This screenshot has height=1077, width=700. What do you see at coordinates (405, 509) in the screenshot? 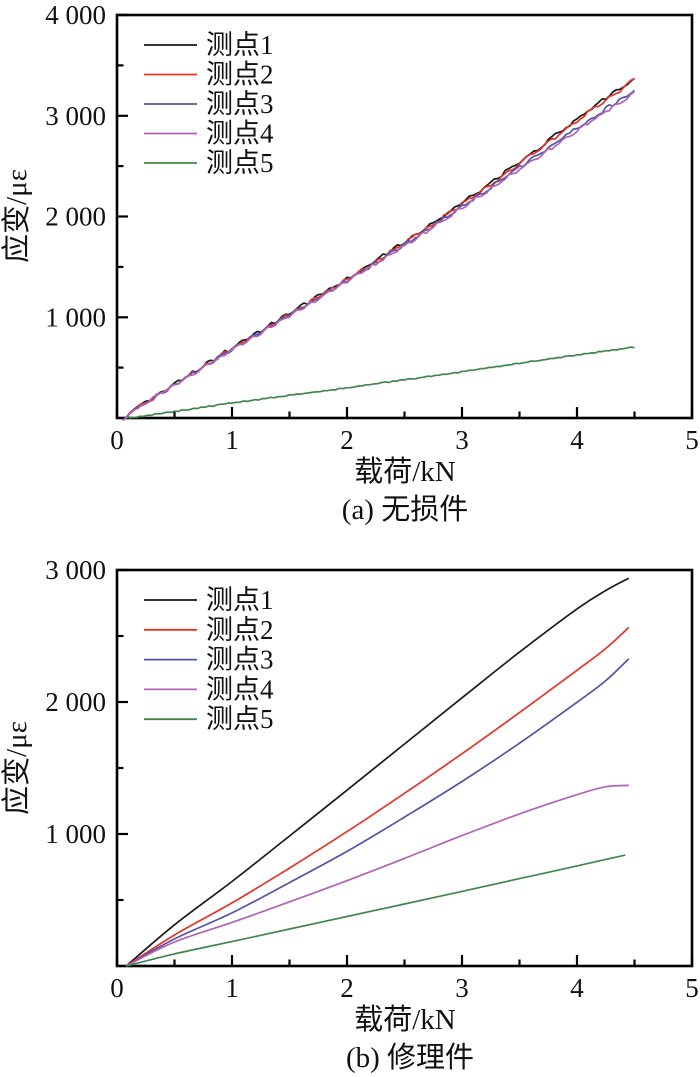
I see `caption-a: (a) 无损件` at bounding box center [405, 509].